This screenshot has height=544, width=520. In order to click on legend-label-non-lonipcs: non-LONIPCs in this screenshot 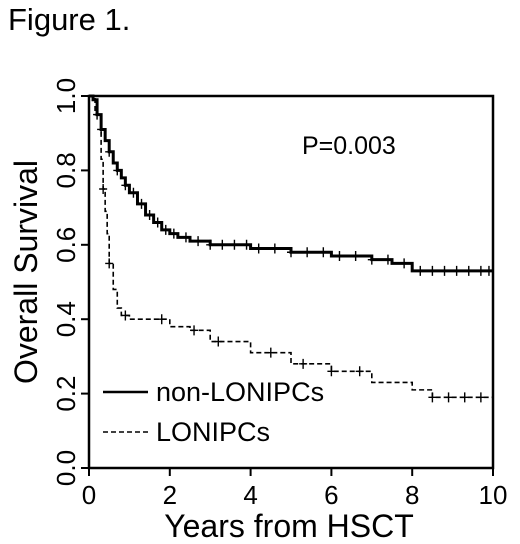, I will do `click(240, 392)`.